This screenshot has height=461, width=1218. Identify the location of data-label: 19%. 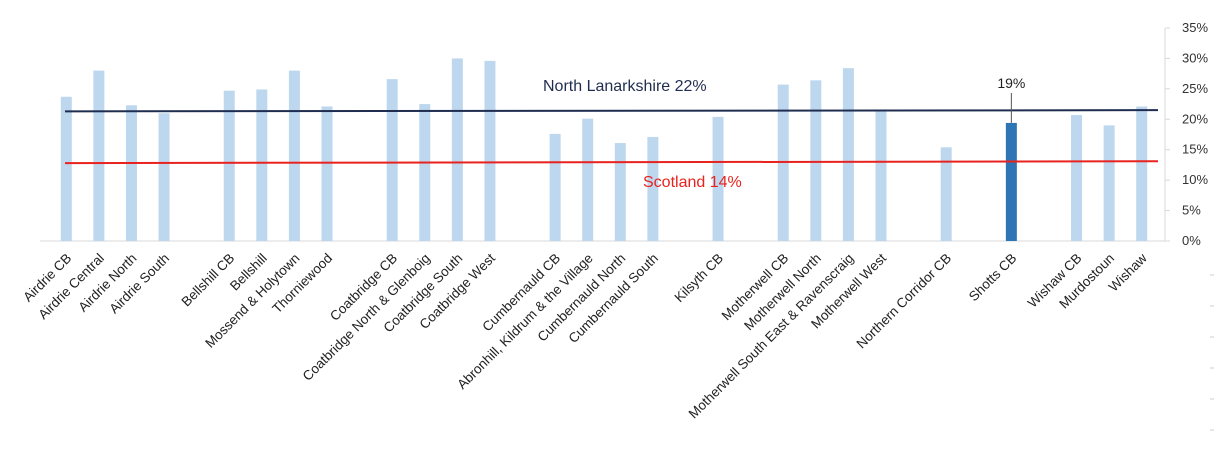
(1011, 83).